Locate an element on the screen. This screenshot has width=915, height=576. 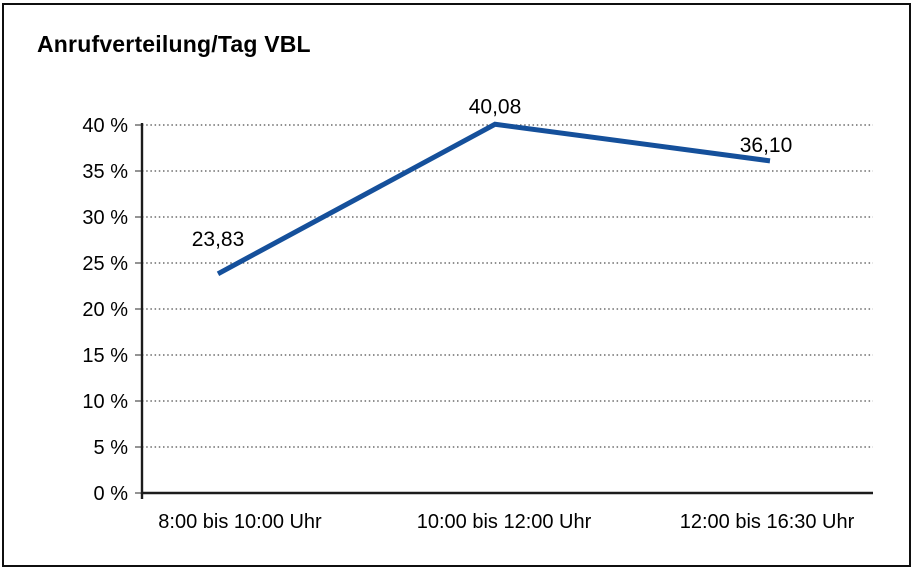
y-axis-label: 25 % is located at coordinates (105, 264).